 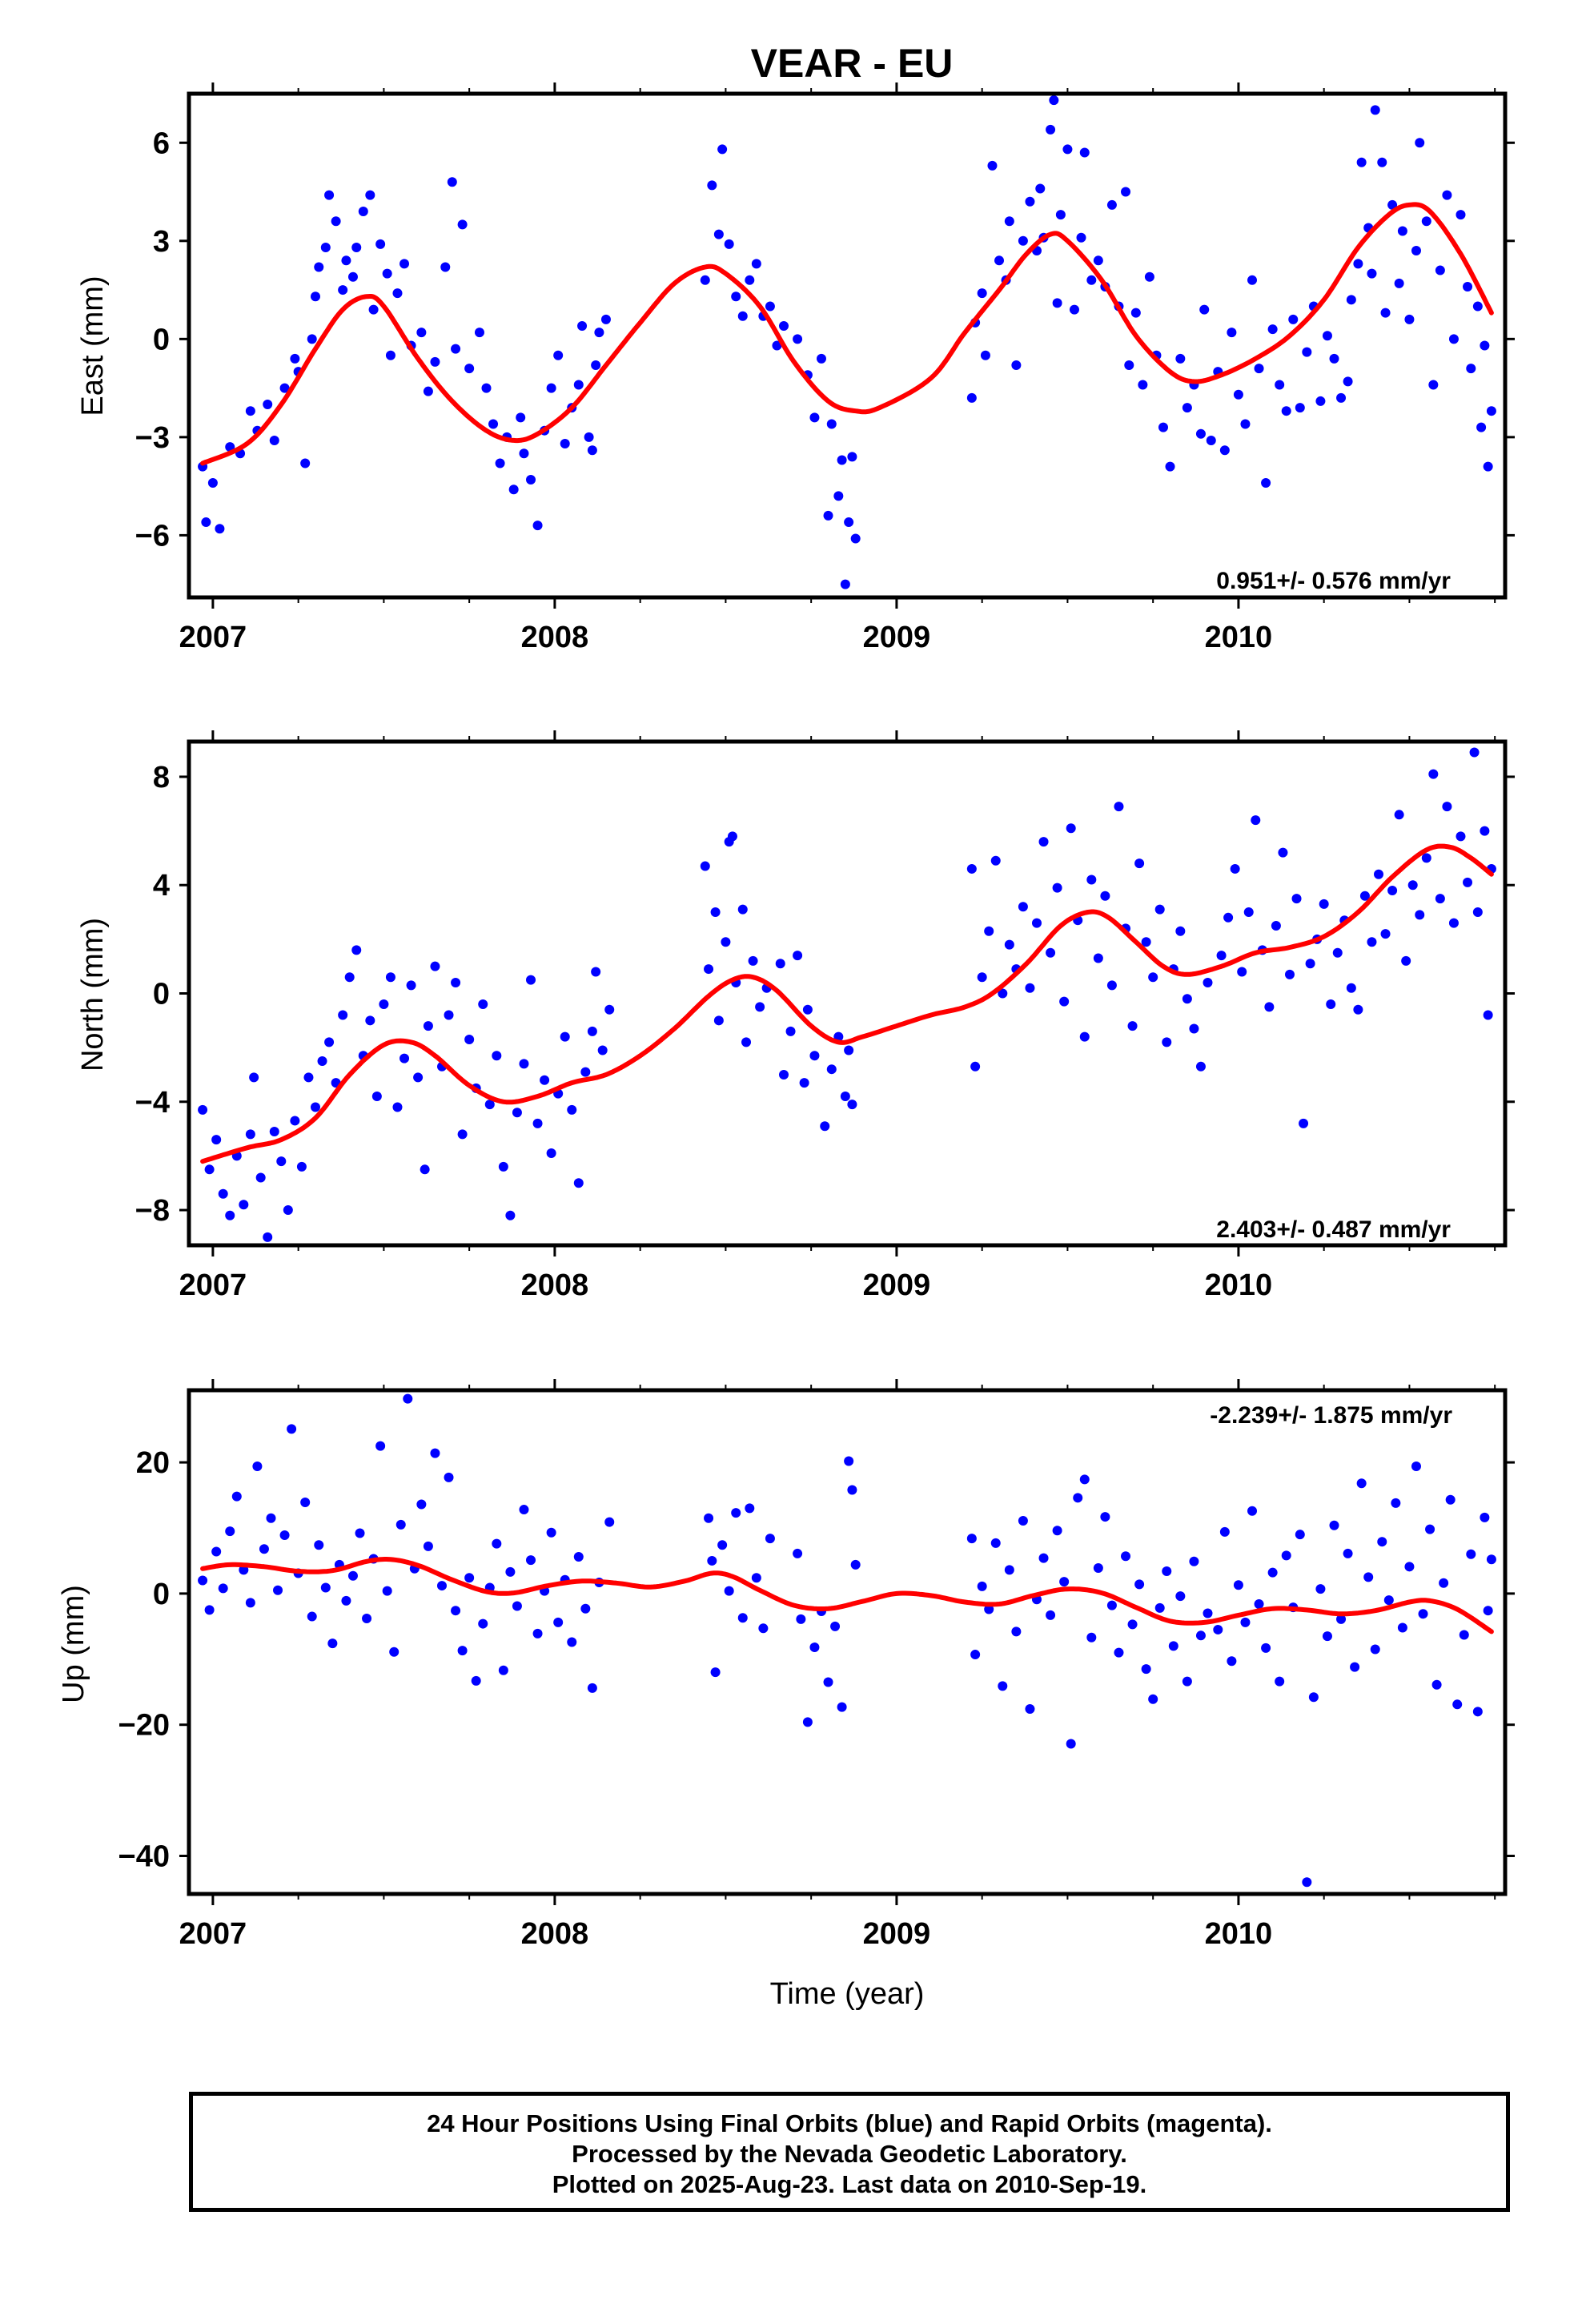 What do you see at coordinates (897, 637) in the screenshot?
I see `east-xtick-label: 2009` at bounding box center [897, 637].